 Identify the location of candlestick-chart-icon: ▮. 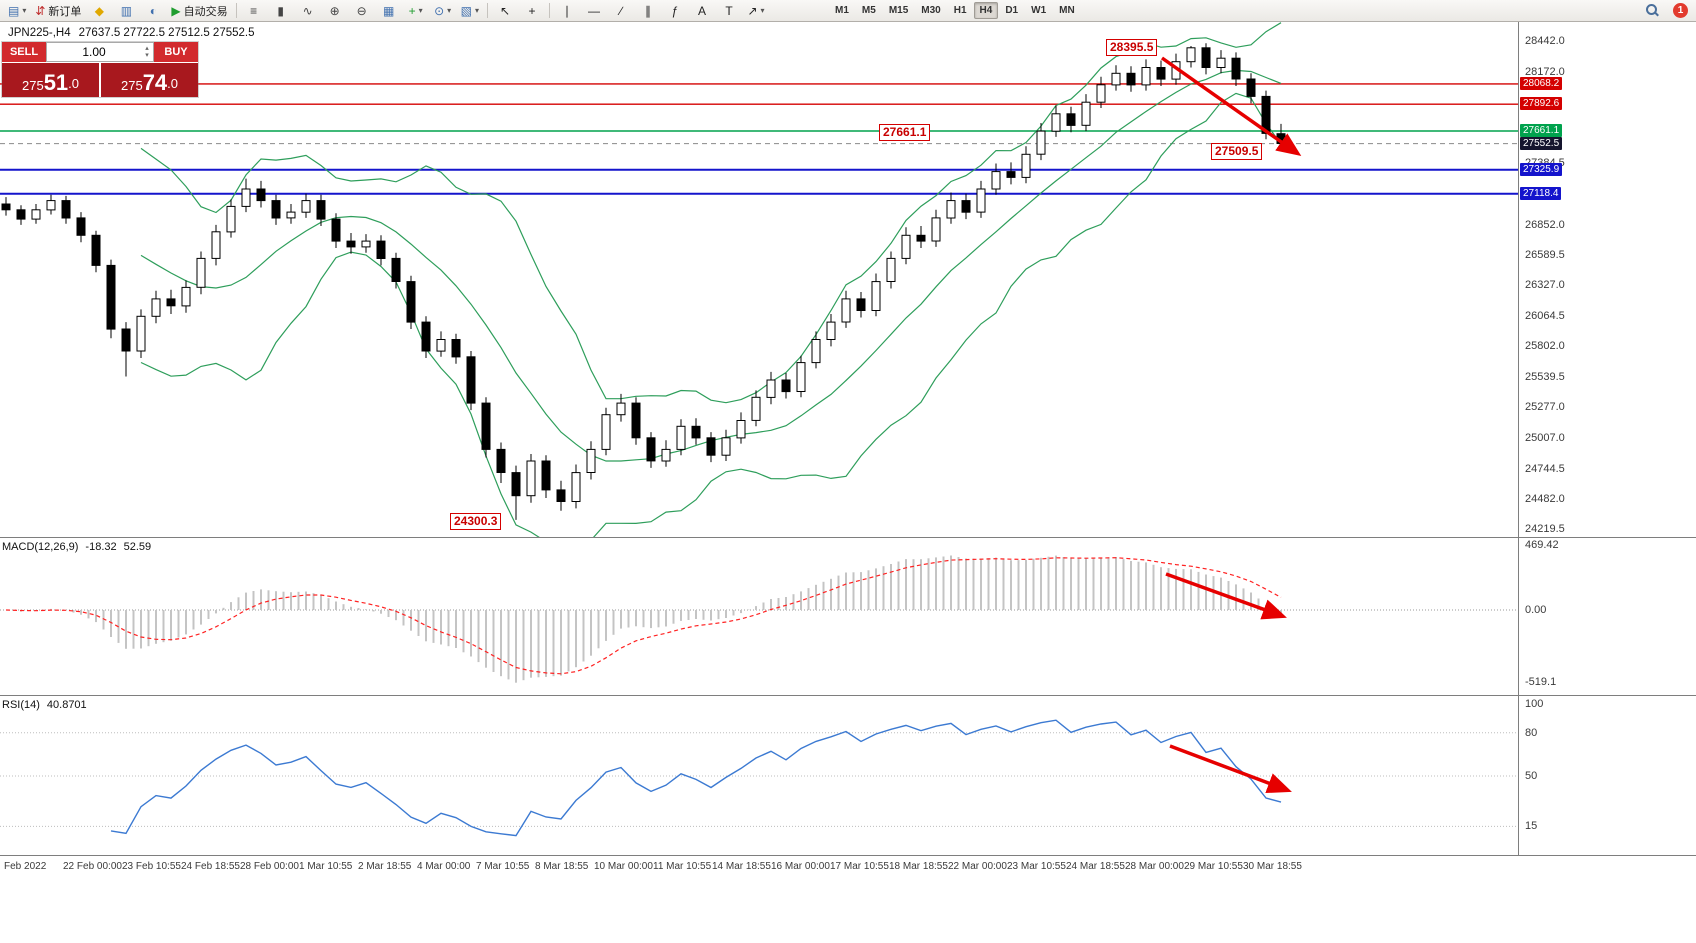
(281, 11).